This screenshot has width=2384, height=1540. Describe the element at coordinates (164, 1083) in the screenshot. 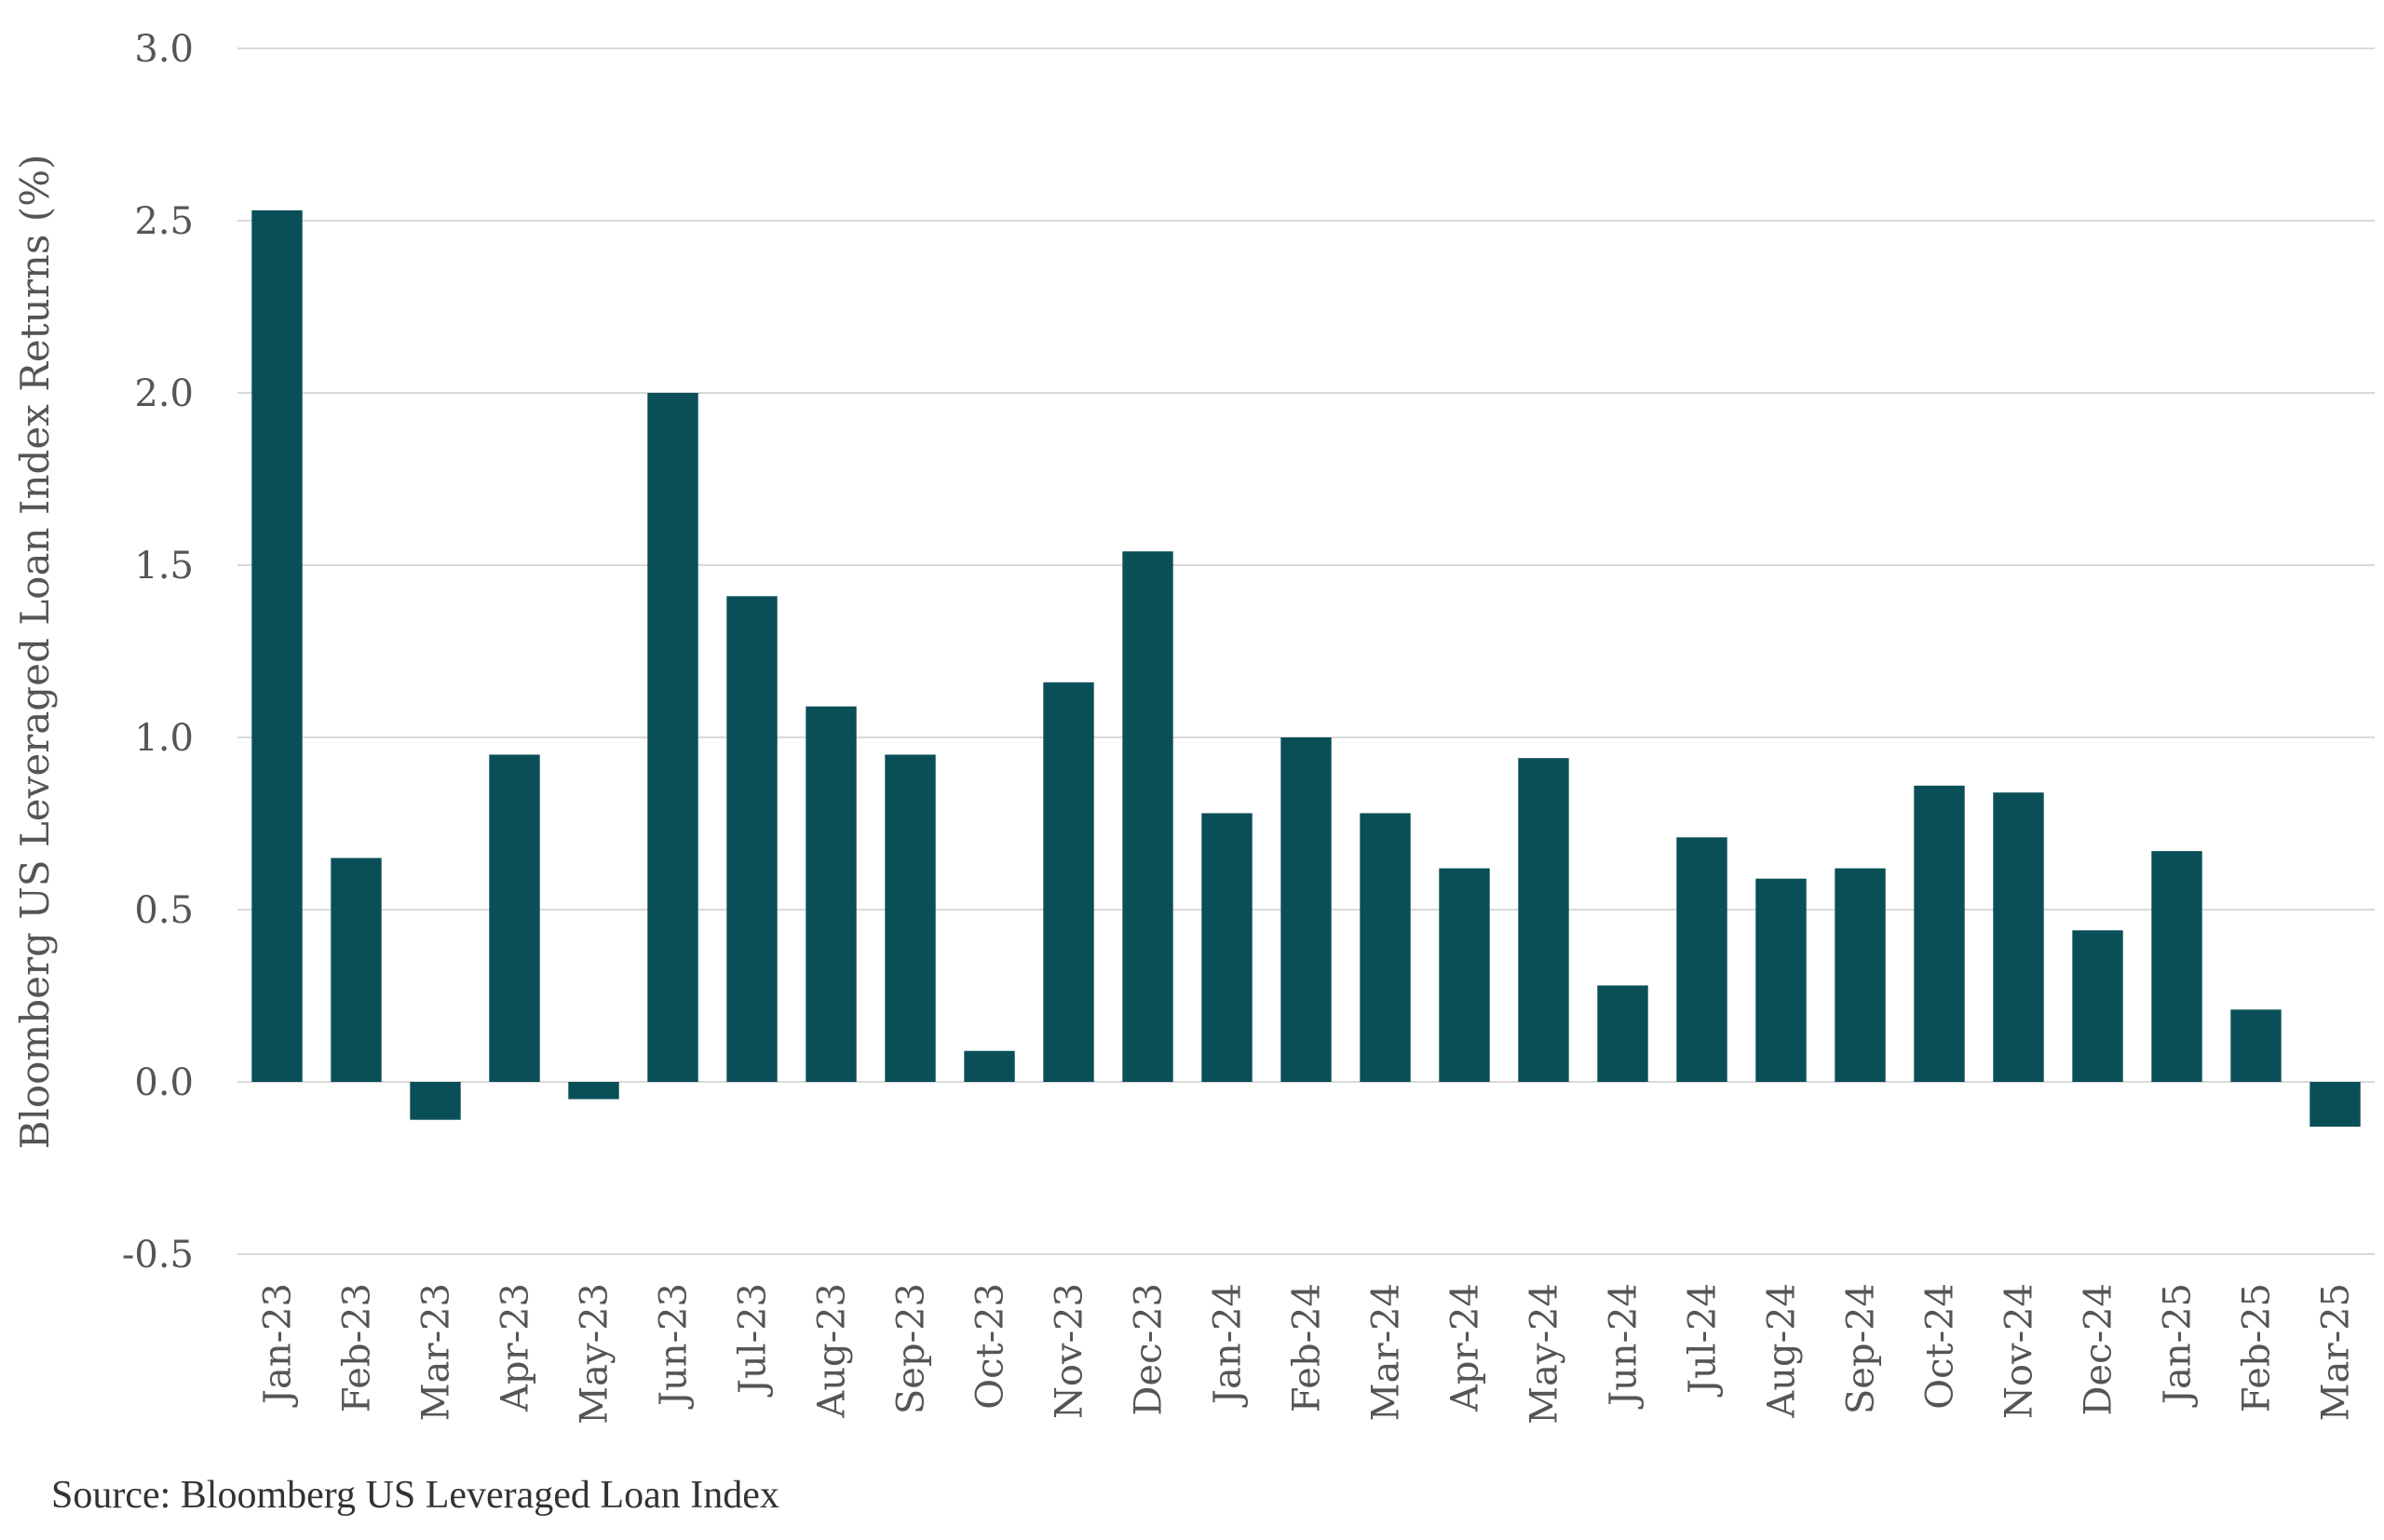

I see `y-tick-label: 0.0` at that location.